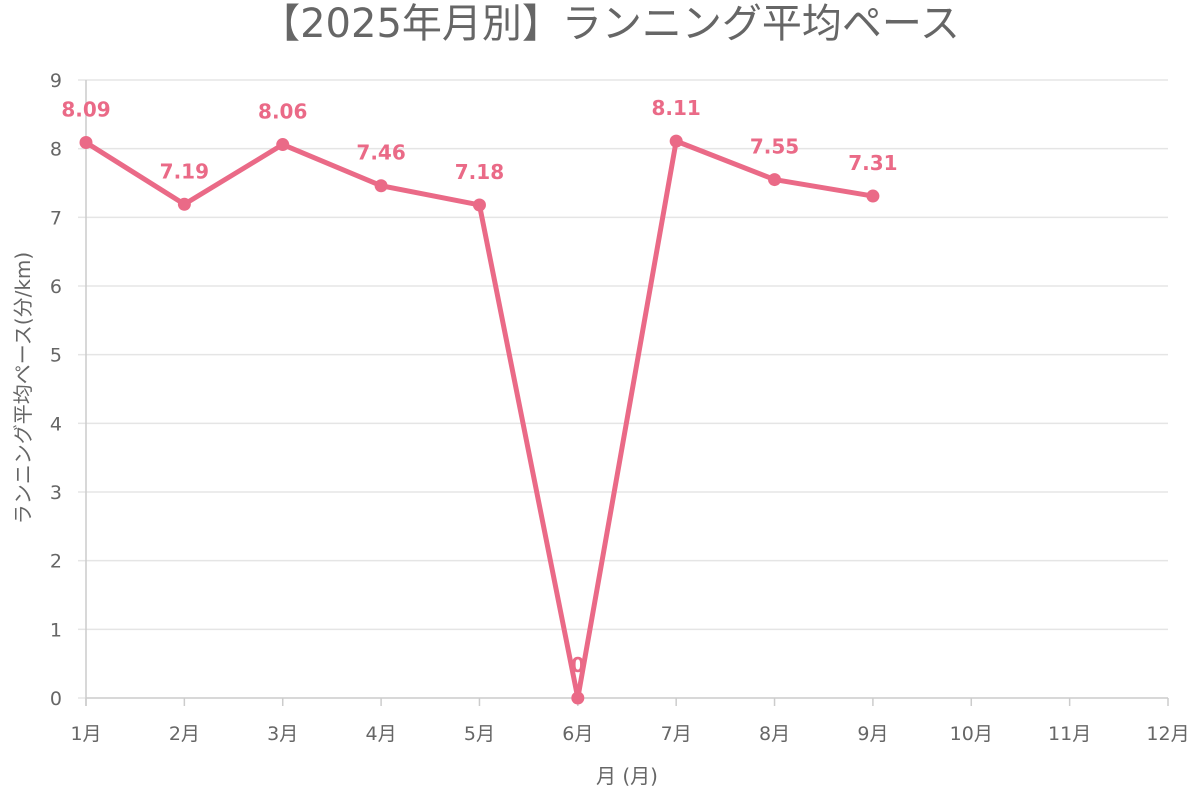  Describe the element at coordinates (872, 734) in the screenshot. I see `x-tick-label: 9月` at that location.